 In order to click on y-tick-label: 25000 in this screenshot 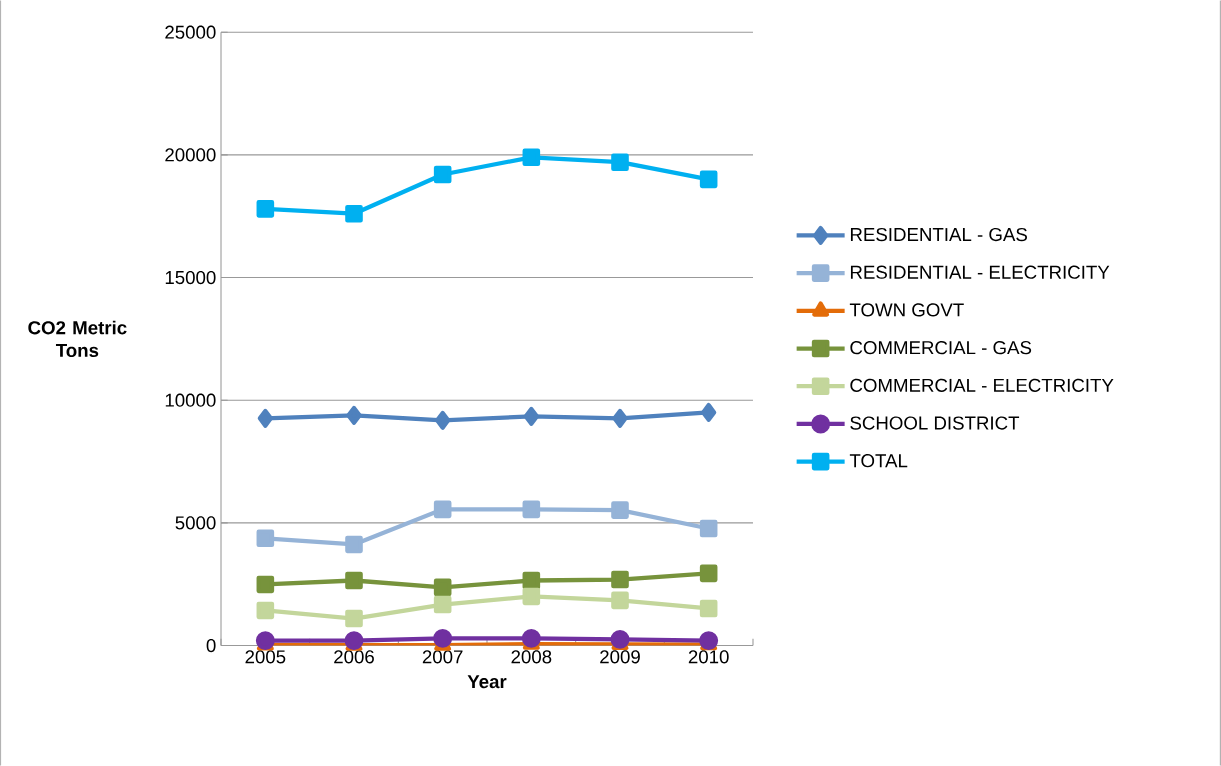, I will do `click(190, 32)`.